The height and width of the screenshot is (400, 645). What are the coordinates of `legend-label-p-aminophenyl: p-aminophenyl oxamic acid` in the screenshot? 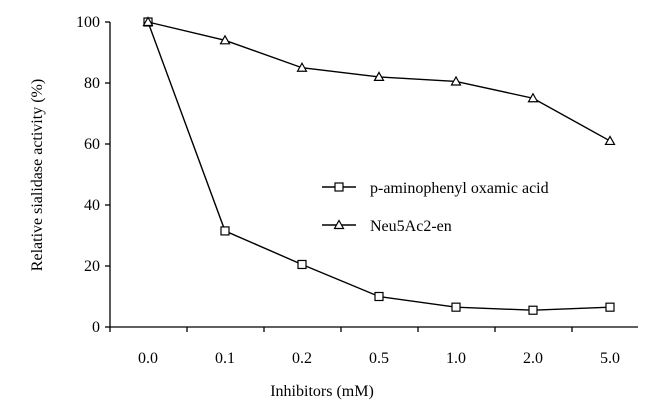 It's located at (459, 188).